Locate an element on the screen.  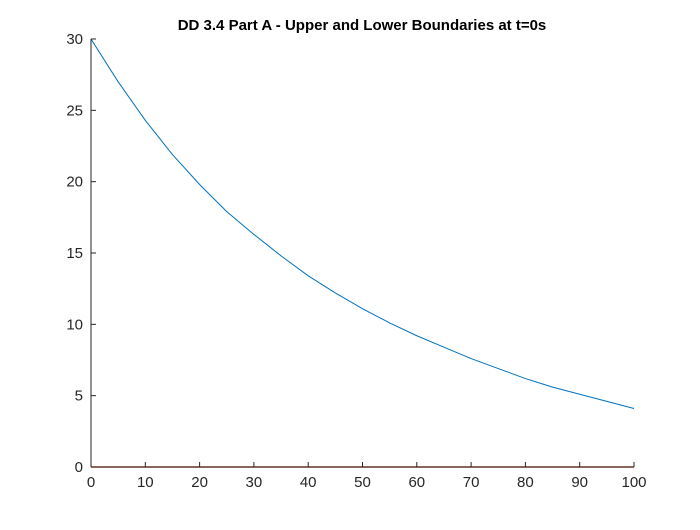
y-tick-label: 20 is located at coordinates (74, 182).